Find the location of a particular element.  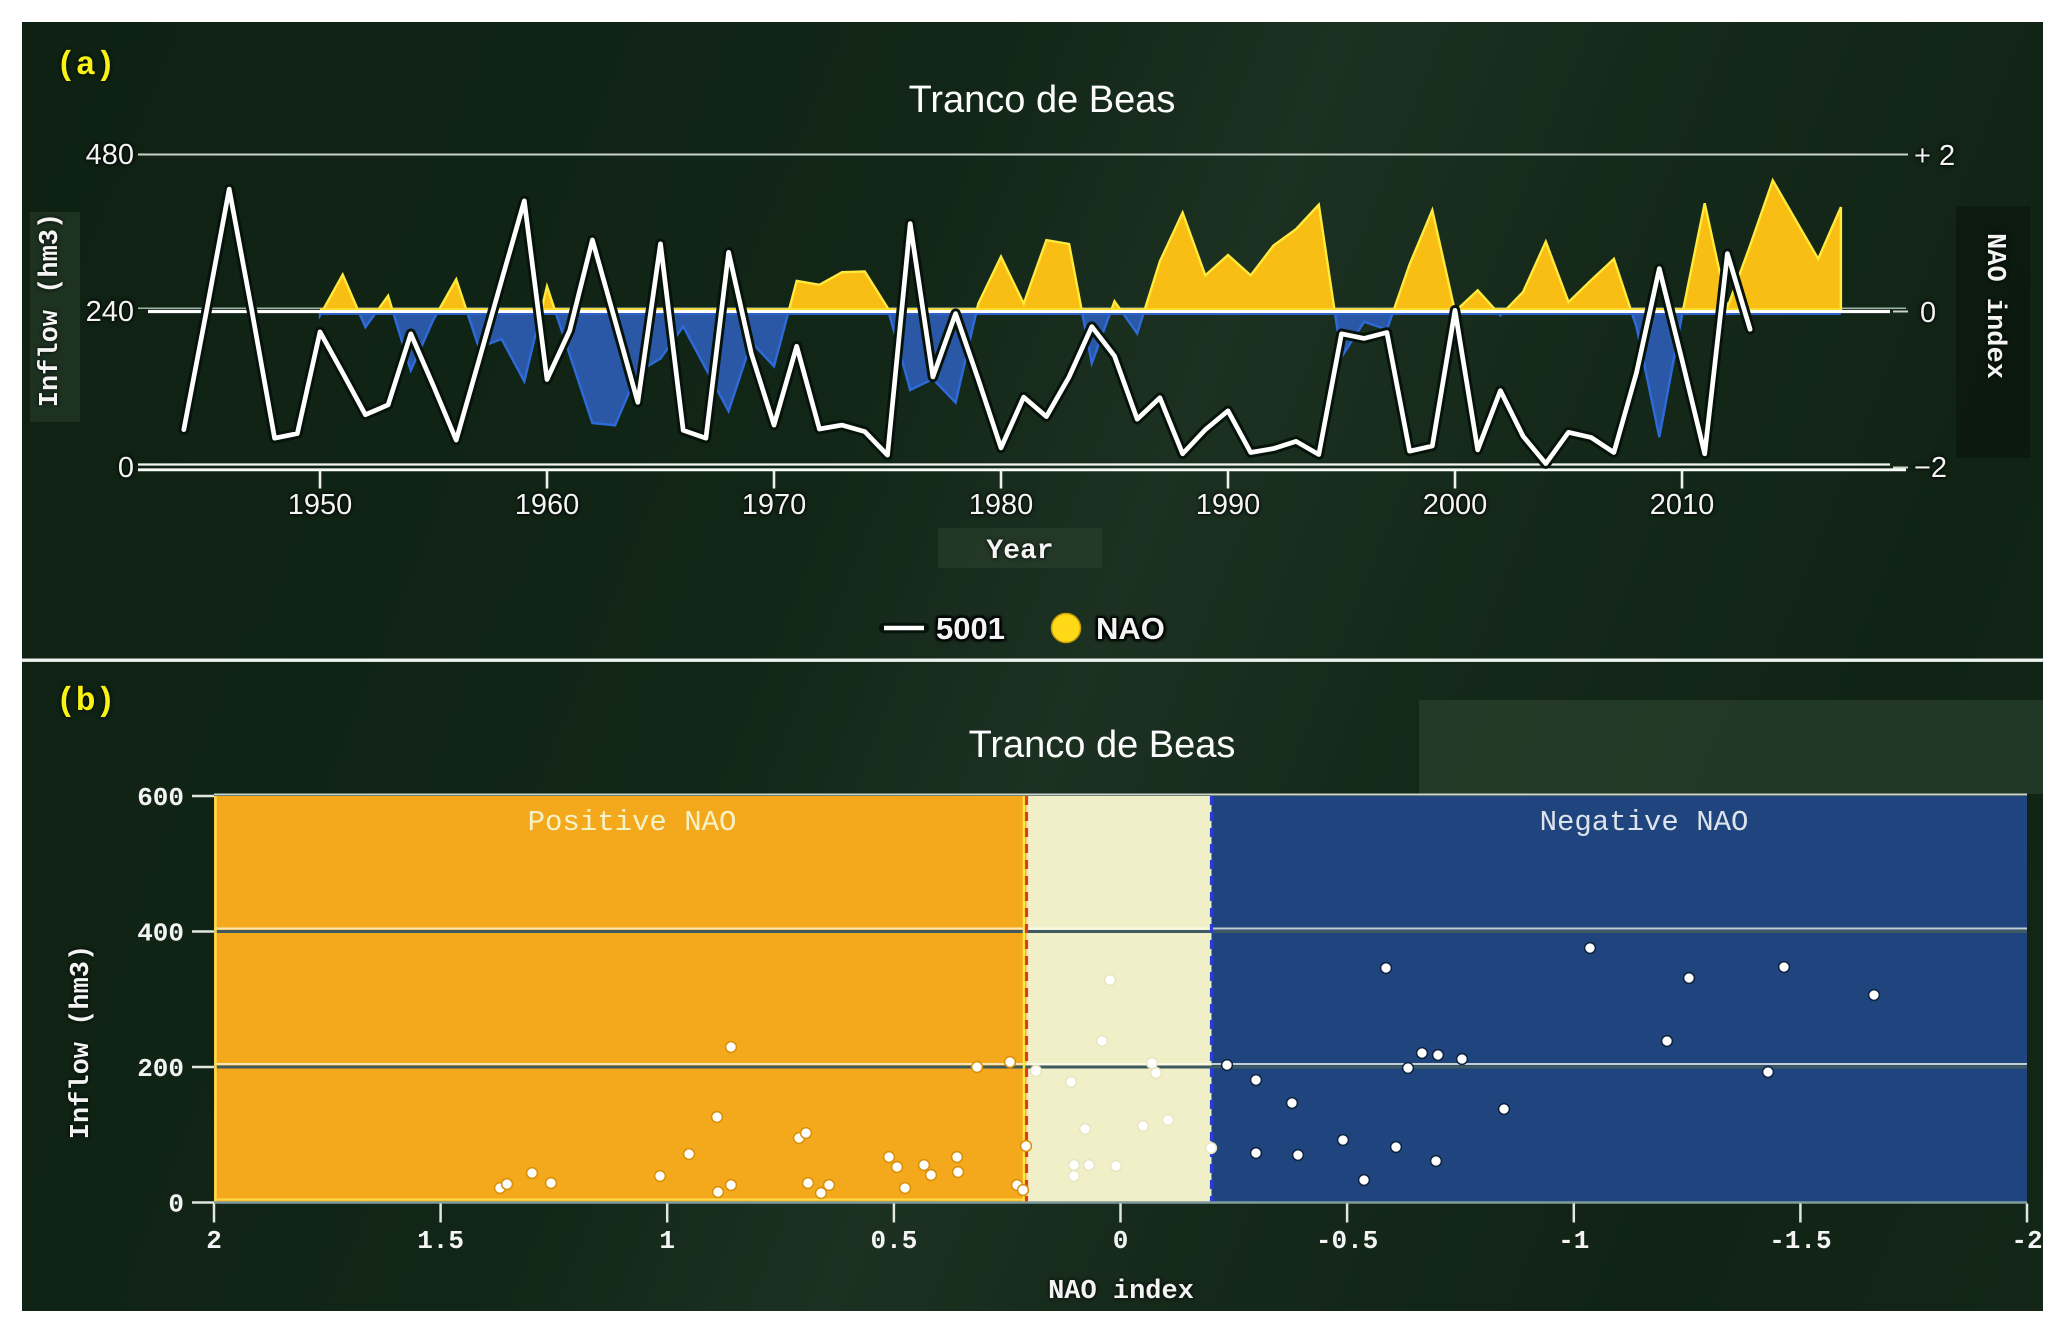

svg-text: 0.5 is located at coordinates (893, 1241).